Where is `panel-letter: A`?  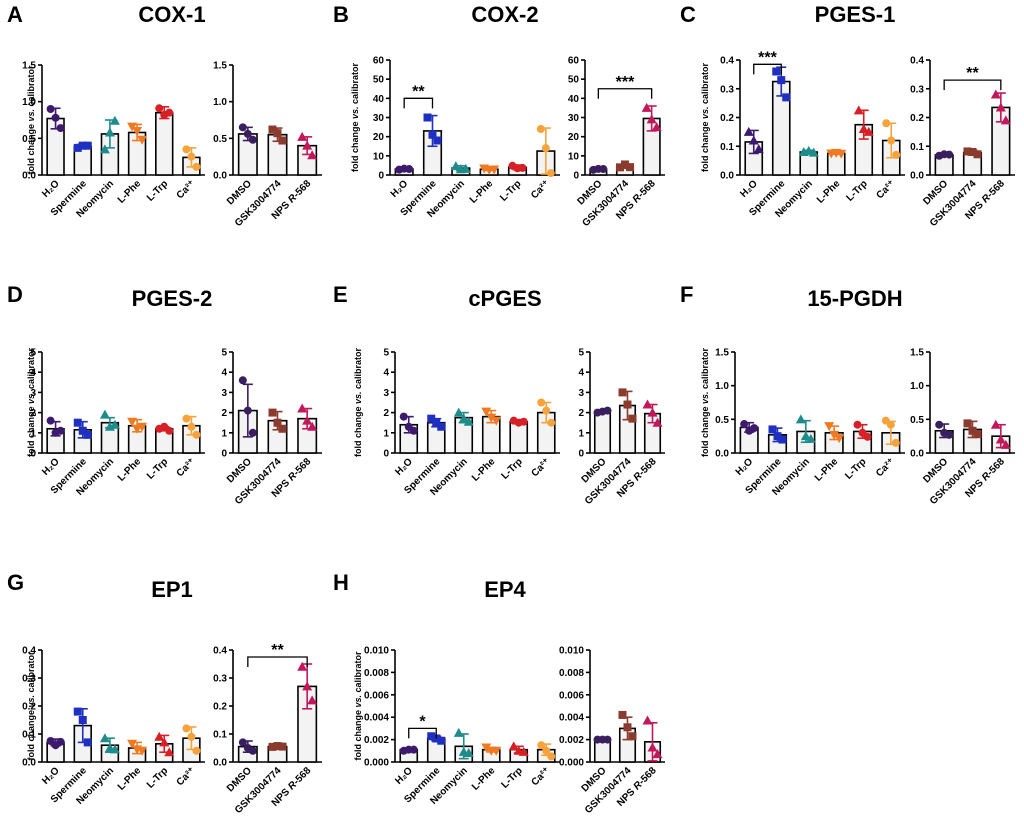 panel-letter: A is located at coordinates (15, 14).